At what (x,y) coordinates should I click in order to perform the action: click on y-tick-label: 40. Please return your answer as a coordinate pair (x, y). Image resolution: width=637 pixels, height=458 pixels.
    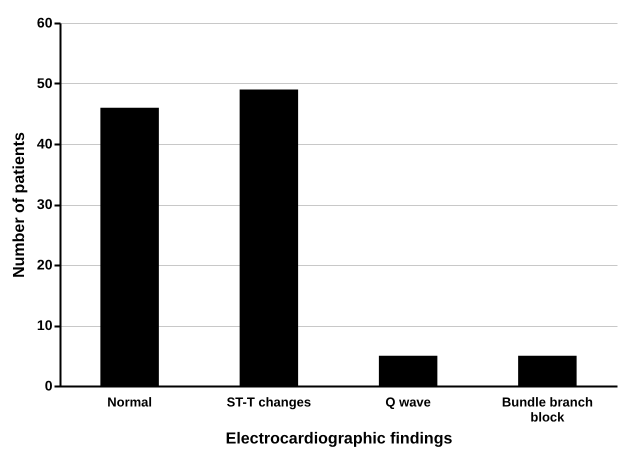
    Looking at the image, I should click on (44, 144).